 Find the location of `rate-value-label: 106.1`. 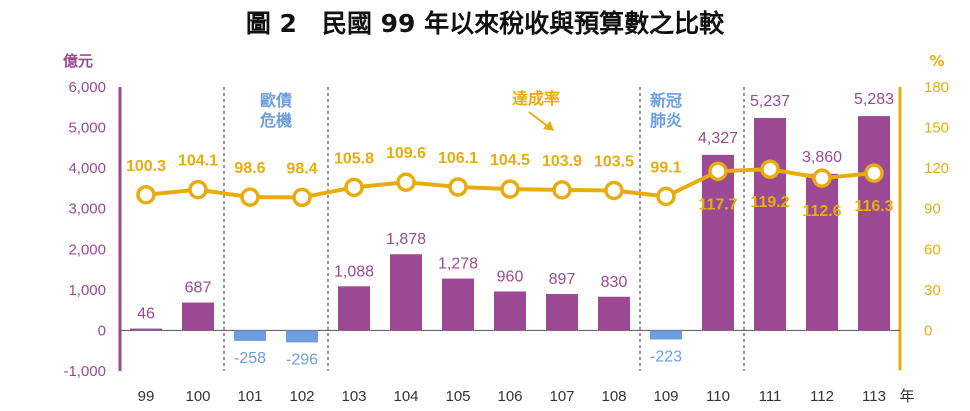

rate-value-label: 106.1 is located at coordinates (458, 158).